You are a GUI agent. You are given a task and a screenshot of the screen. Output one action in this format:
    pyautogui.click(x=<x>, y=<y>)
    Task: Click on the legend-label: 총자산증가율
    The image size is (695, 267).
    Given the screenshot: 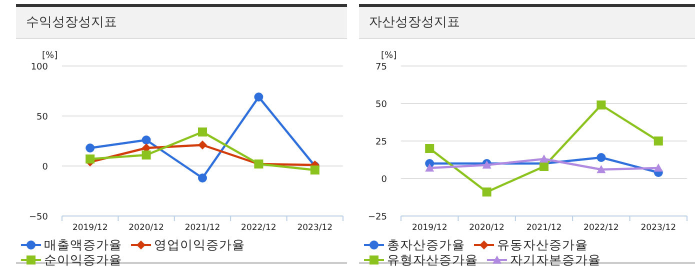 What is the action you would take?
    pyautogui.click(x=426, y=244)
    